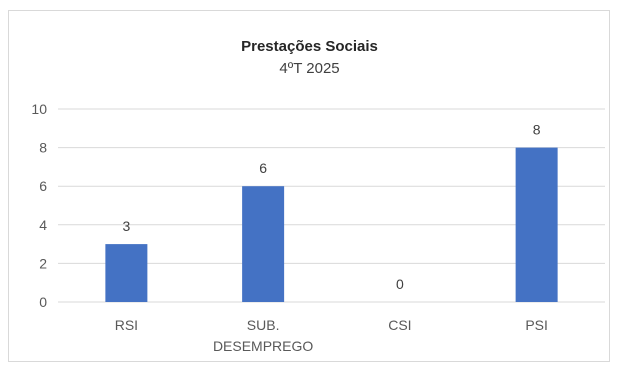 This screenshot has width=619, height=371. What do you see at coordinates (43, 225) in the screenshot?
I see `y-tick-label: 4` at bounding box center [43, 225].